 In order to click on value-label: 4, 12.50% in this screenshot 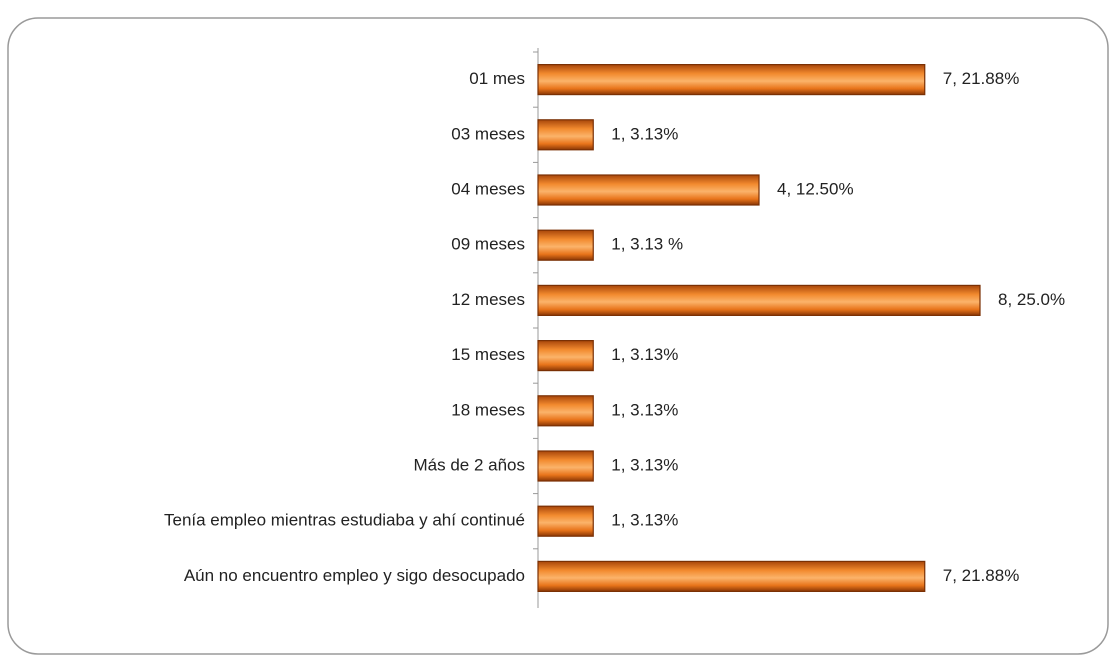, I will do `click(815, 188)`.